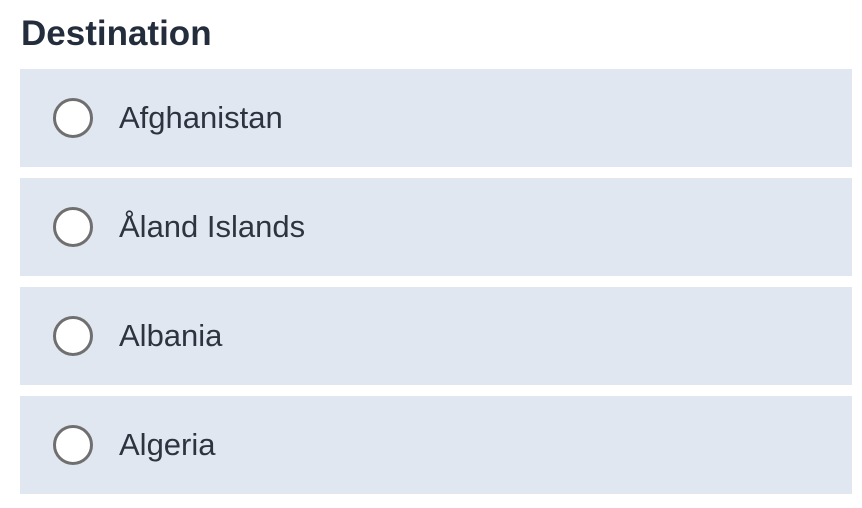 This screenshot has height=508, width=862. What do you see at coordinates (171, 335) in the screenshot?
I see `option-label: Albania` at bounding box center [171, 335].